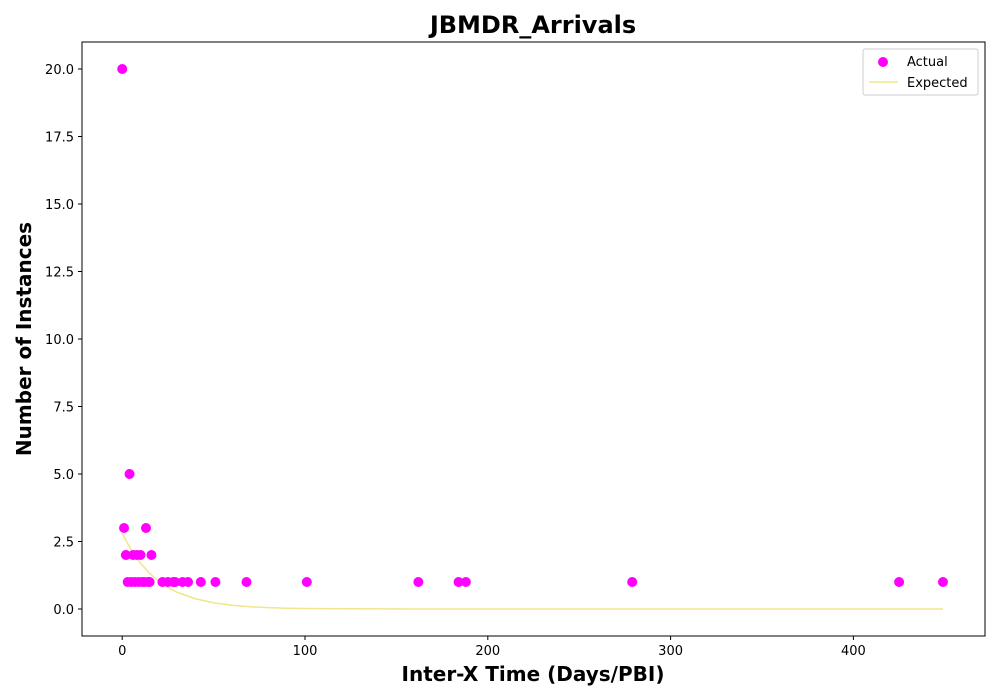 This screenshot has height=700, width=1000. What do you see at coordinates (487, 651) in the screenshot?
I see `x-tick-label: 200` at bounding box center [487, 651].